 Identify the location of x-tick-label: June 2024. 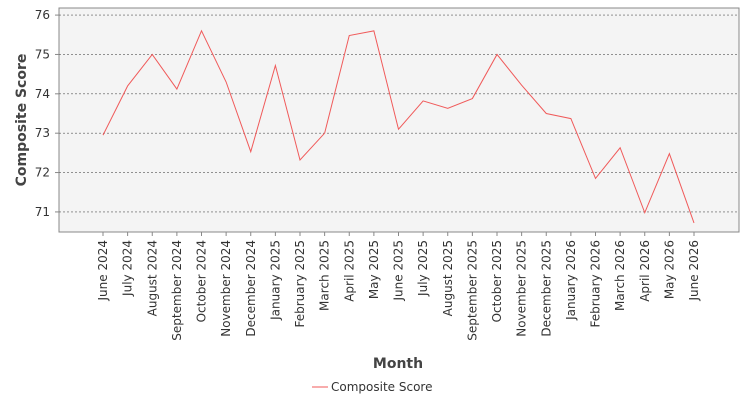
(103, 271).